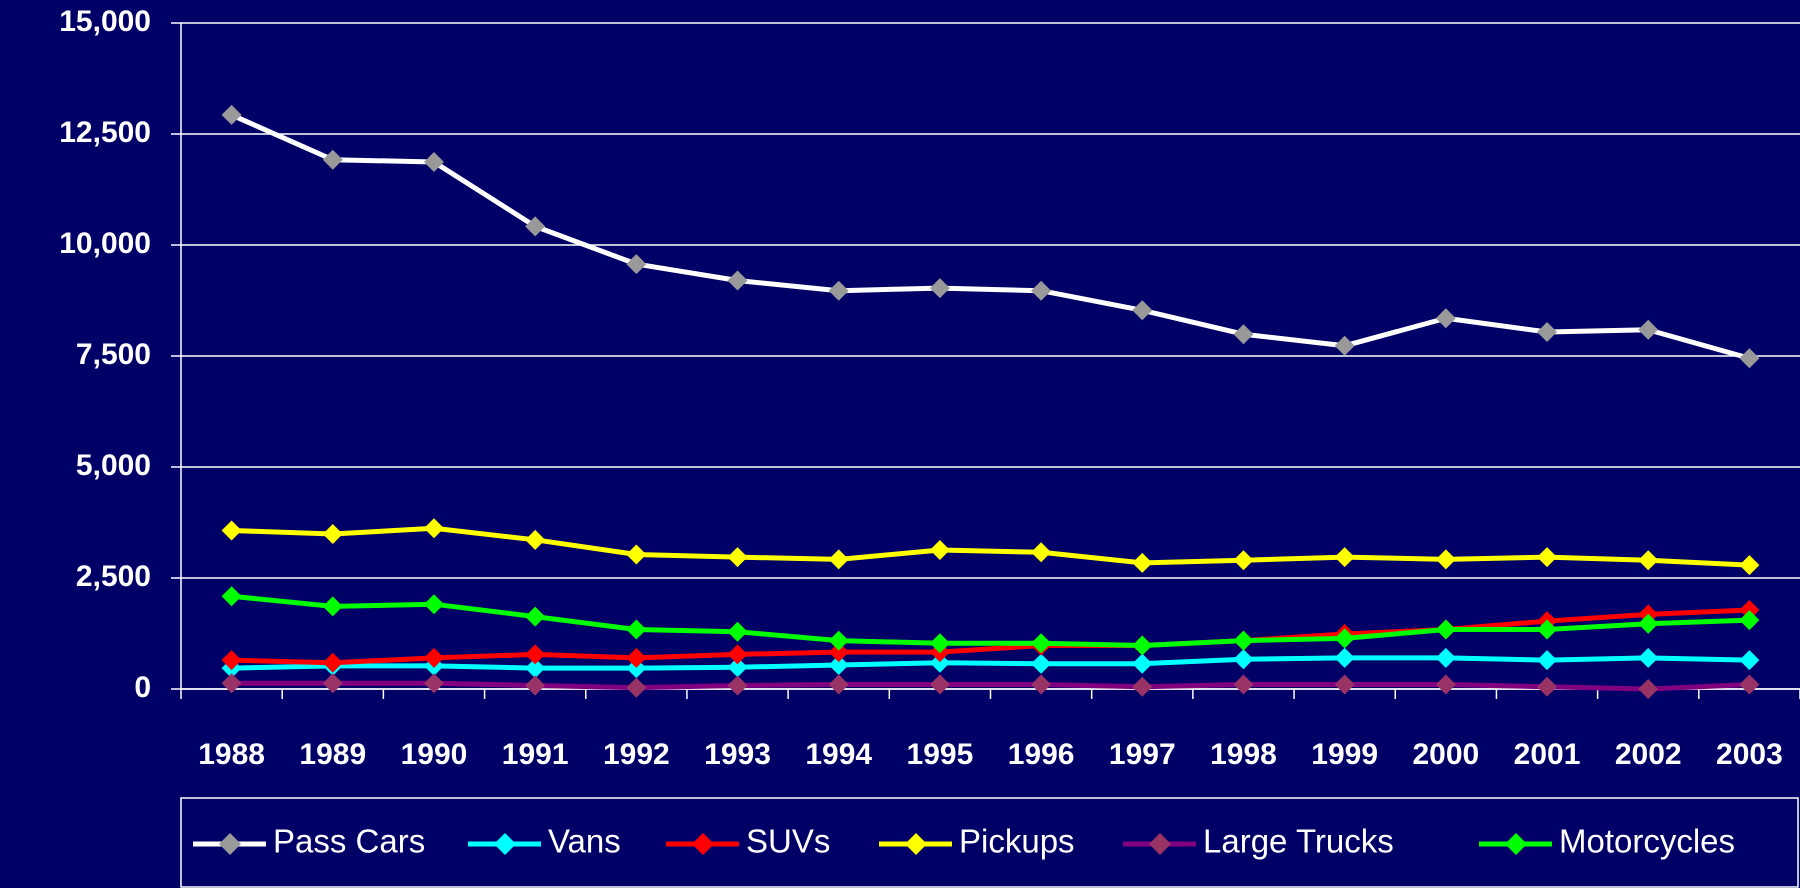 The width and height of the screenshot is (1800, 888). What do you see at coordinates (113, 465) in the screenshot?
I see `y-tick-label: 5,000` at bounding box center [113, 465].